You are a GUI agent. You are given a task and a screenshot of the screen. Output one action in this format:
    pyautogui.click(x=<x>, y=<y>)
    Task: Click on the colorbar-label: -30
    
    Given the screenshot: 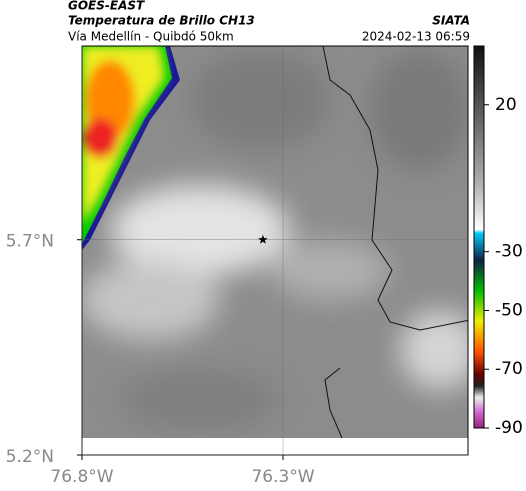 What is the action you would take?
    pyautogui.click(x=509, y=252)
    